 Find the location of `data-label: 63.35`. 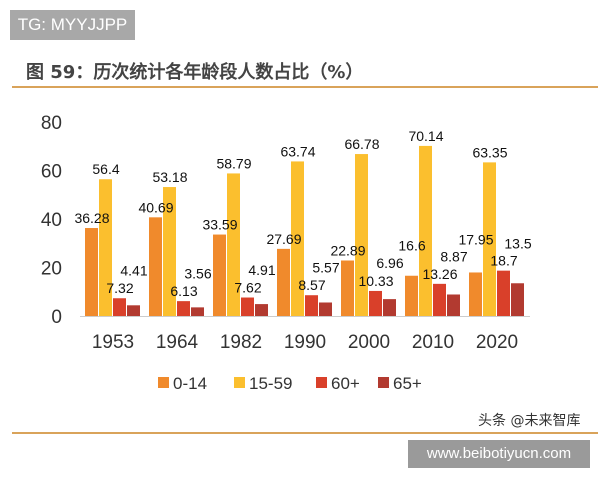

data-label: 63.35 is located at coordinates (489, 152).